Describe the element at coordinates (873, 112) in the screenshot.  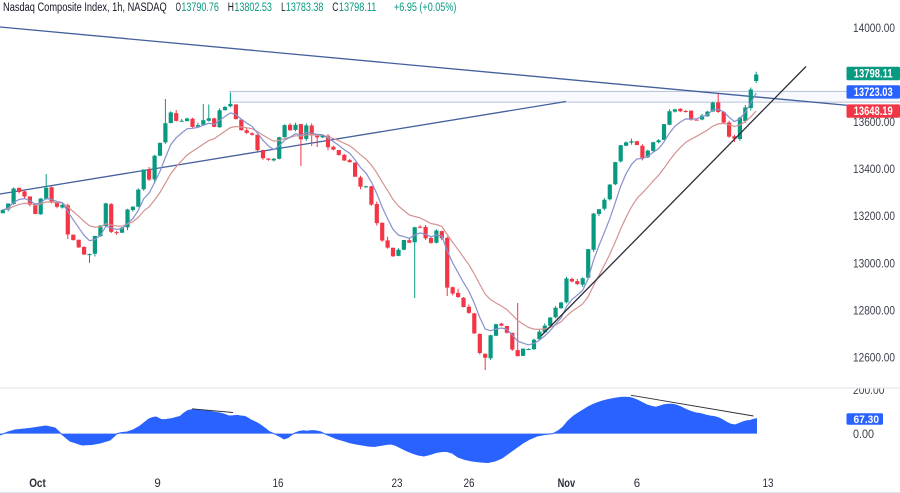
I see `svg-text: 13648.19` at that location.